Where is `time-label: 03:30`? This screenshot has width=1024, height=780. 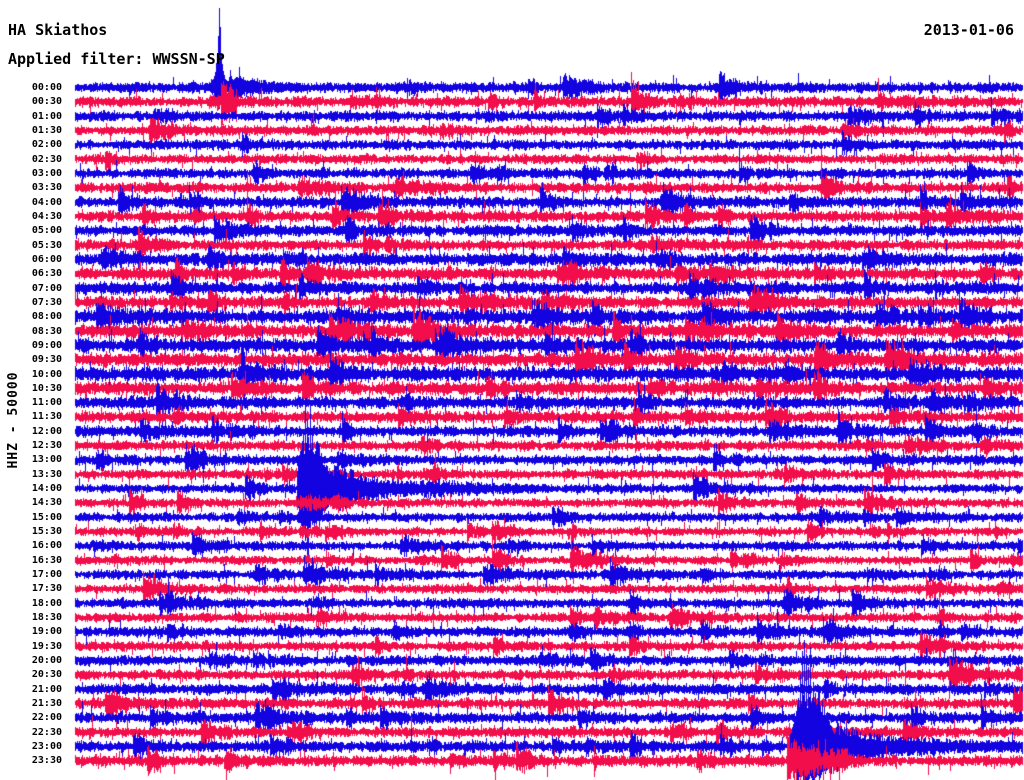 time-label: 03:30 is located at coordinates (46, 188).